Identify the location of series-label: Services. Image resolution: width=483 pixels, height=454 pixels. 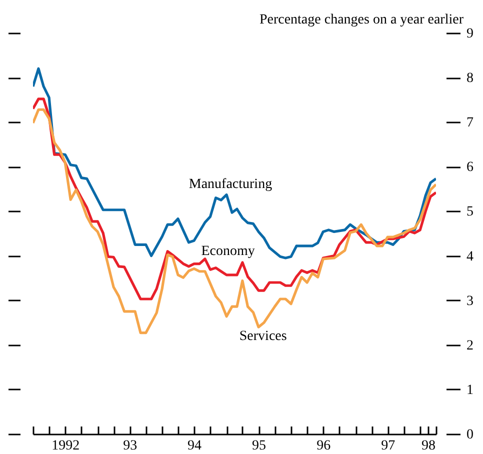
(263, 336).